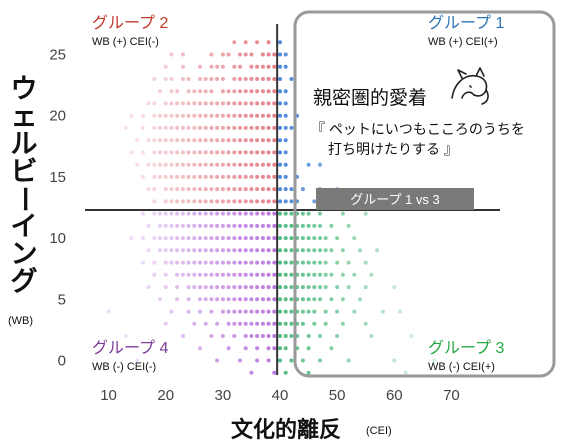 The height and width of the screenshot is (446, 567). Describe the element at coordinates (108, 395) in the screenshot. I see `x-tick-label: 10` at that location.